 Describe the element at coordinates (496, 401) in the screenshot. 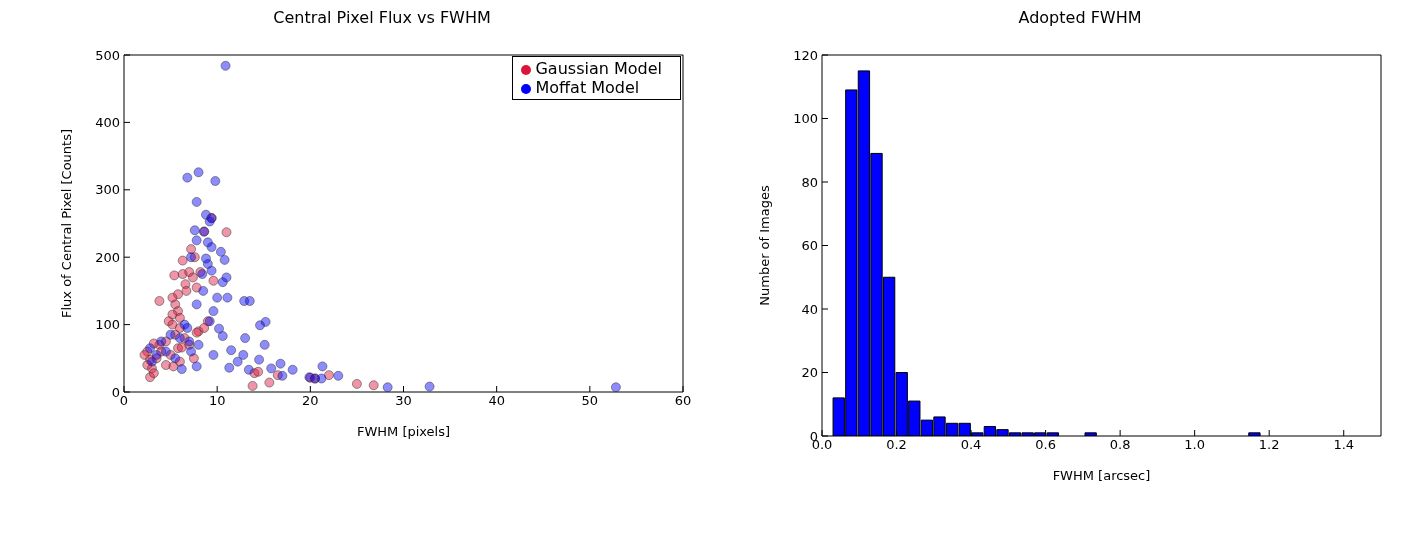

I see `x-tick-label: 40` at that location.